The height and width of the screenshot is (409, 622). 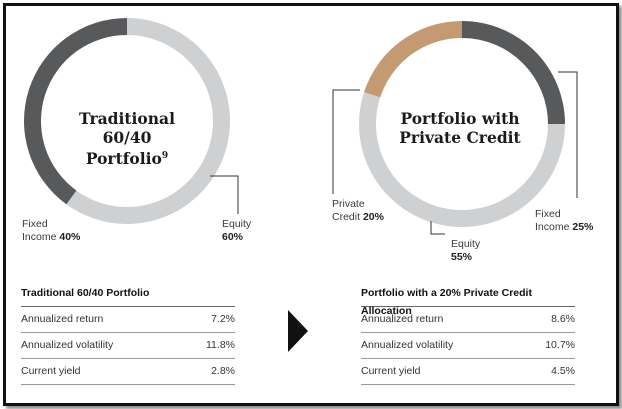 What do you see at coordinates (583, 227) in the screenshot?
I see `label-value: 25%` at bounding box center [583, 227].